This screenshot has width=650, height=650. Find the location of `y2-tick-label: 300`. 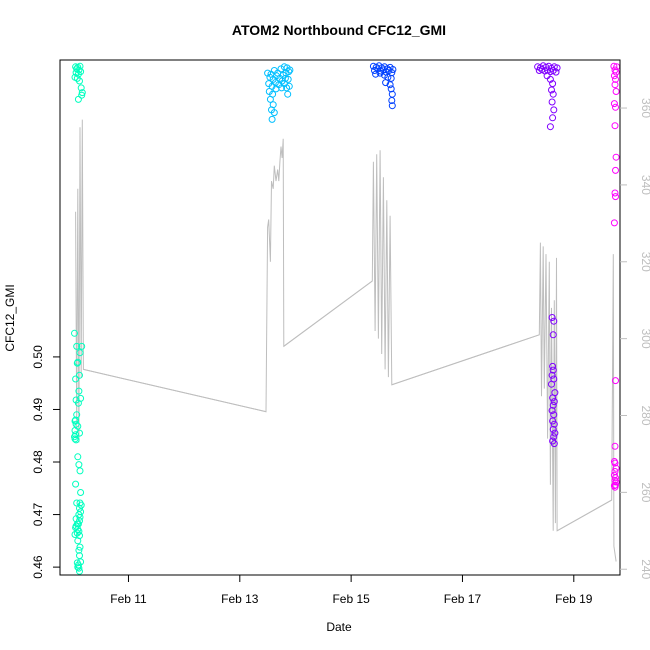

y2-tick-label: 300 is located at coordinates (644, 339).